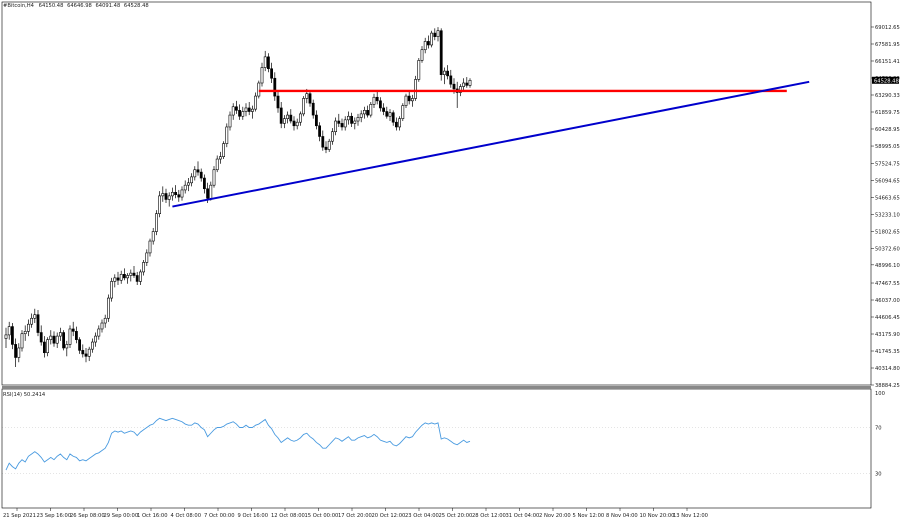  What do you see at coordinates (886, 81) in the screenshot?
I see `current-price-label: 64528.48` at bounding box center [886, 81].